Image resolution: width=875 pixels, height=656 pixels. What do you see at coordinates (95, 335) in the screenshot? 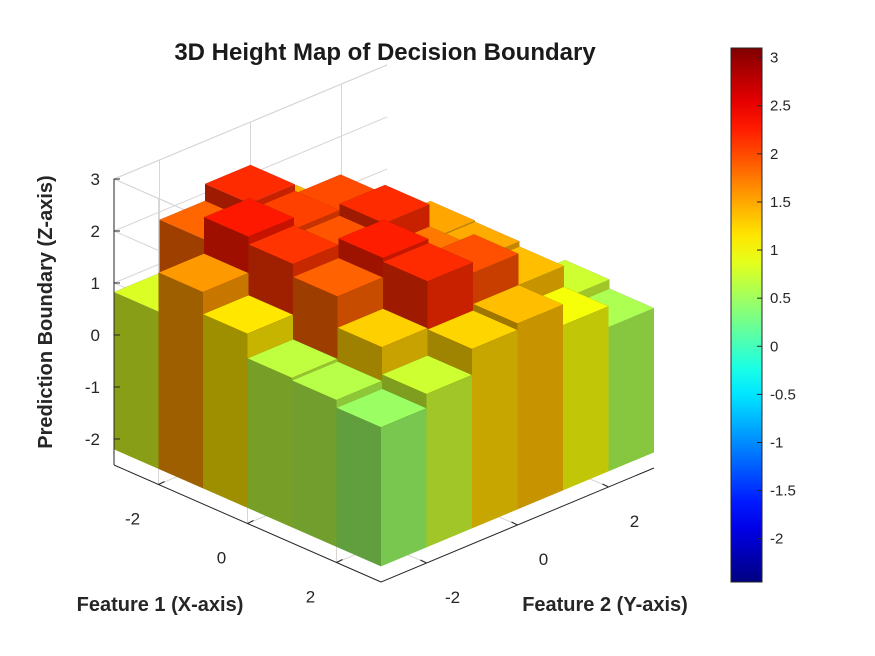
I see `z-tick-label: 0` at bounding box center [95, 335].